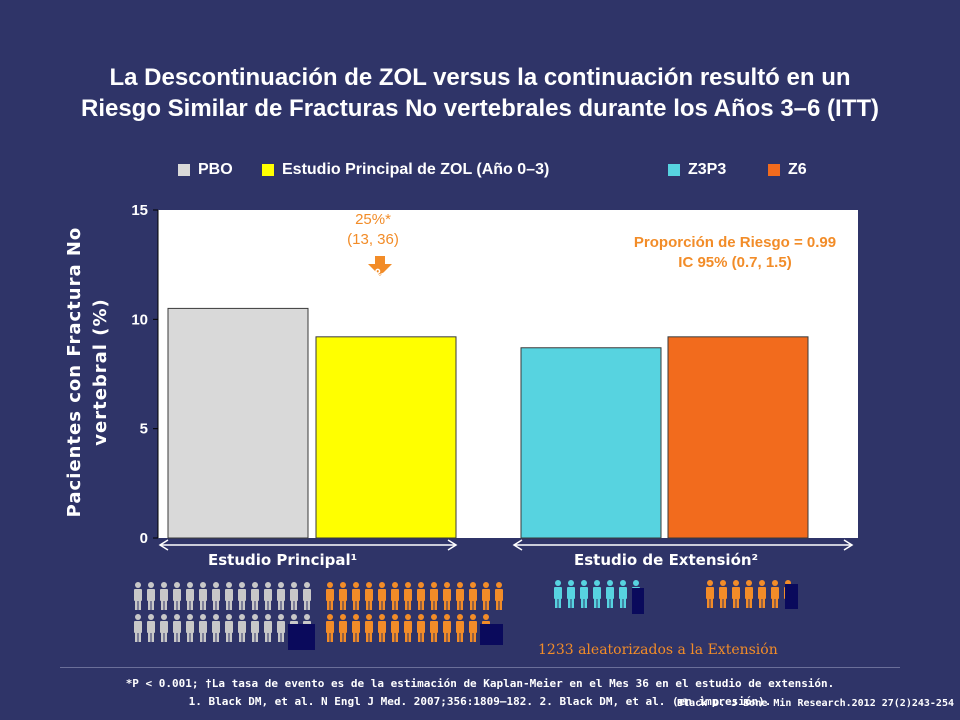  I want to click on bar-pbo, so click(238, 423).